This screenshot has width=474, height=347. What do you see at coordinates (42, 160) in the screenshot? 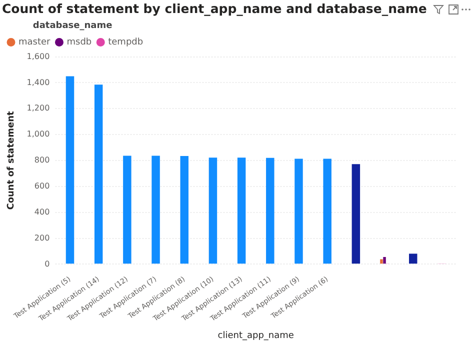
I see `y-tick-label: 800` at bounding box center [42, 160].